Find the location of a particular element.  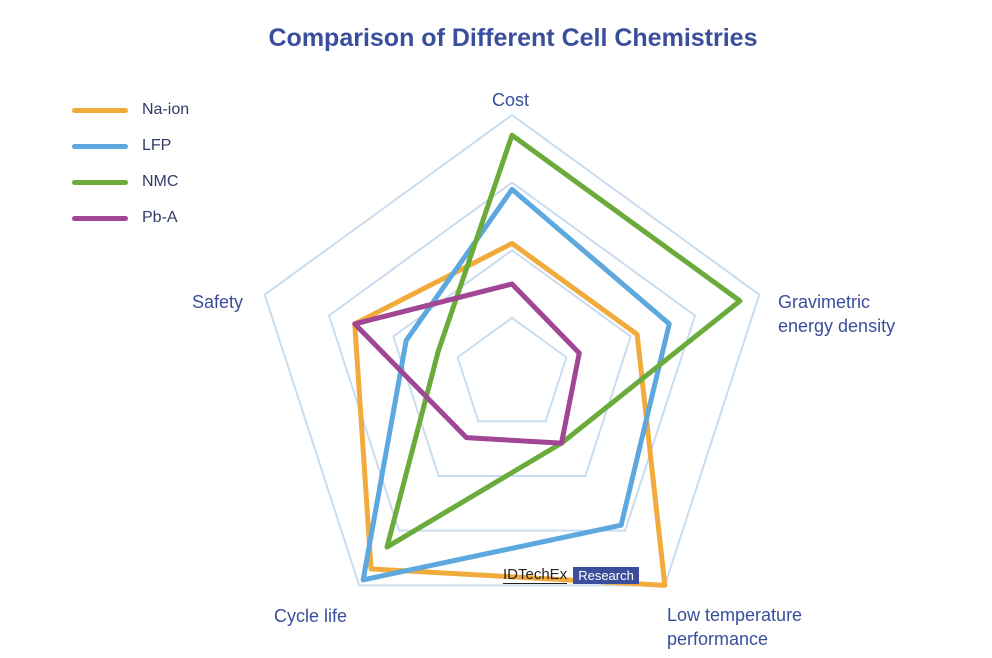

legend: Na-ion LFP NMC Pb-A is located at coordinates (130, 164).